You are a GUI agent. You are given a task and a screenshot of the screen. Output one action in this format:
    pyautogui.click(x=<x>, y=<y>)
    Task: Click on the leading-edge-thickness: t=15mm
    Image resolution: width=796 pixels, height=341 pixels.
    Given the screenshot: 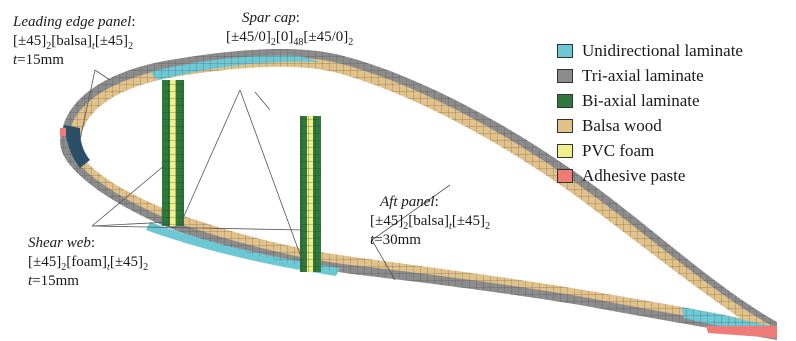 What is the action you would take?
    pyautogui.click(x=38, y=60)
    